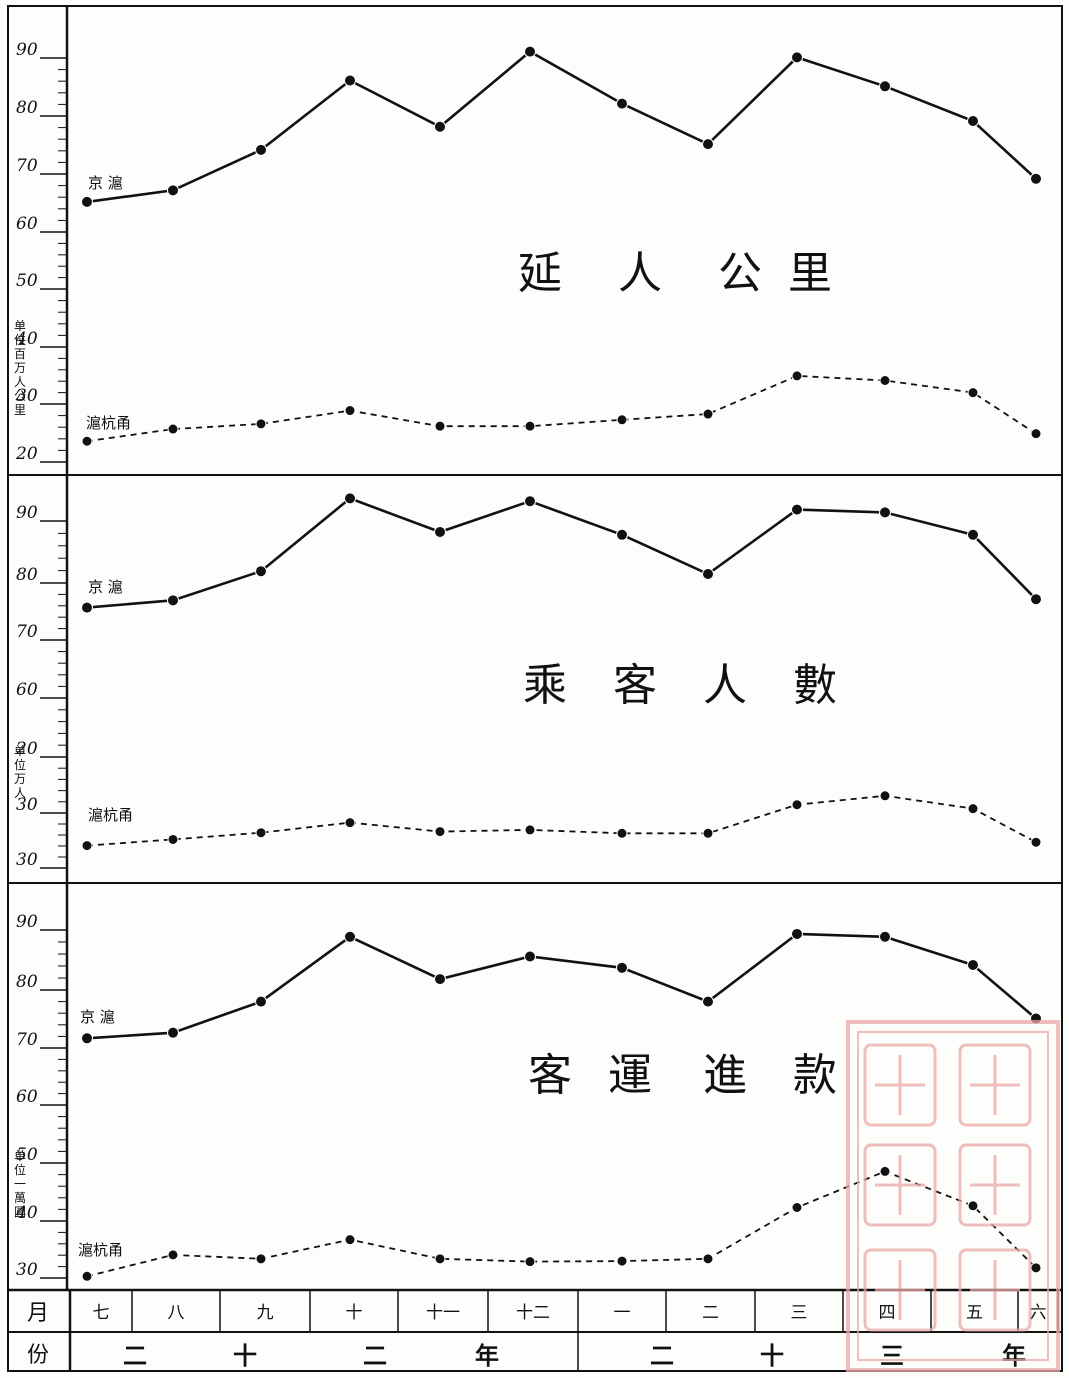 This screenshot has width=1069, height=1378. Describe the element at coordinates (354, 1313) in the screenshot. I see `month-label: 十` at that location.